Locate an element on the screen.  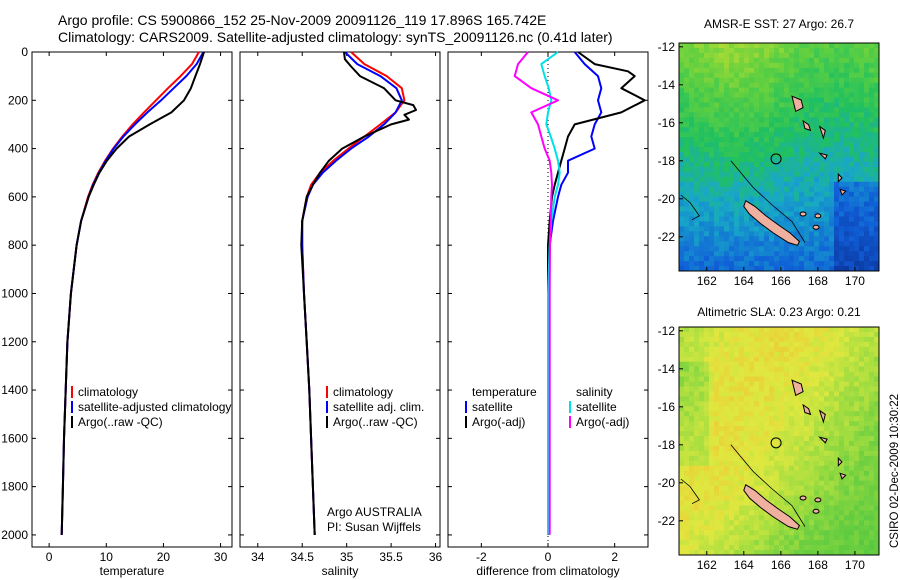
x-tick-label: 36 is located at coordinates (436, 557).